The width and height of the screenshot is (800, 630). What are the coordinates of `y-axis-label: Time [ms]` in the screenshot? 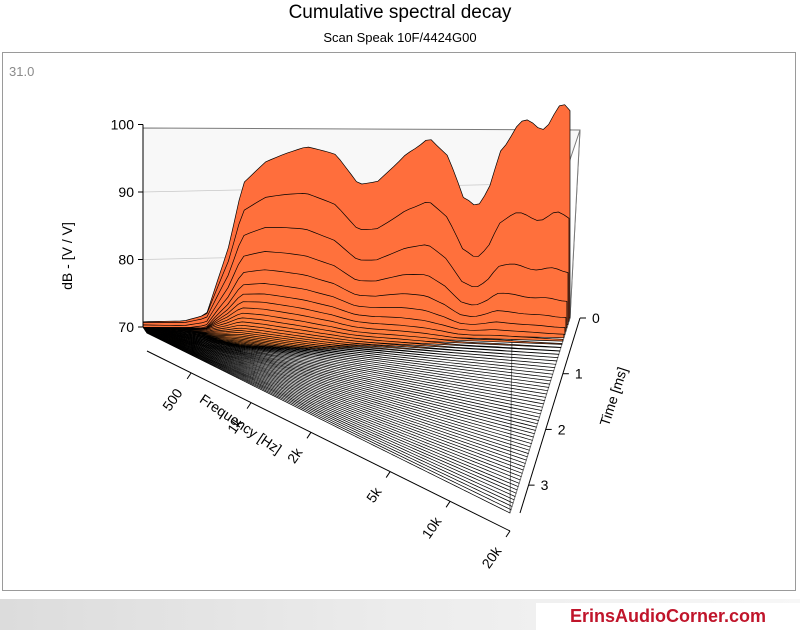 It's located at (613, 396).